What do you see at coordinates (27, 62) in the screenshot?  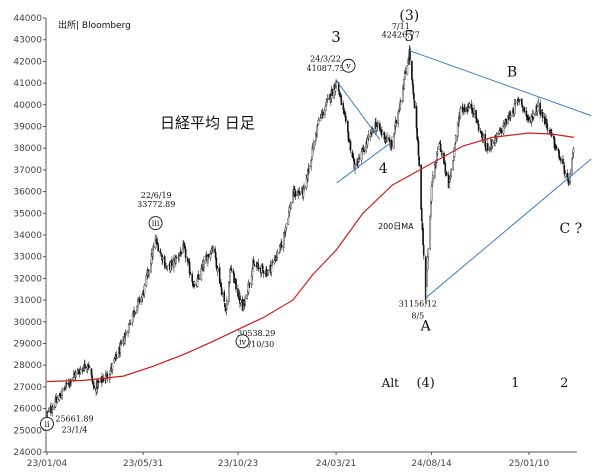 I see `y-tick-label: 42000` at bounding box center [27, 62].